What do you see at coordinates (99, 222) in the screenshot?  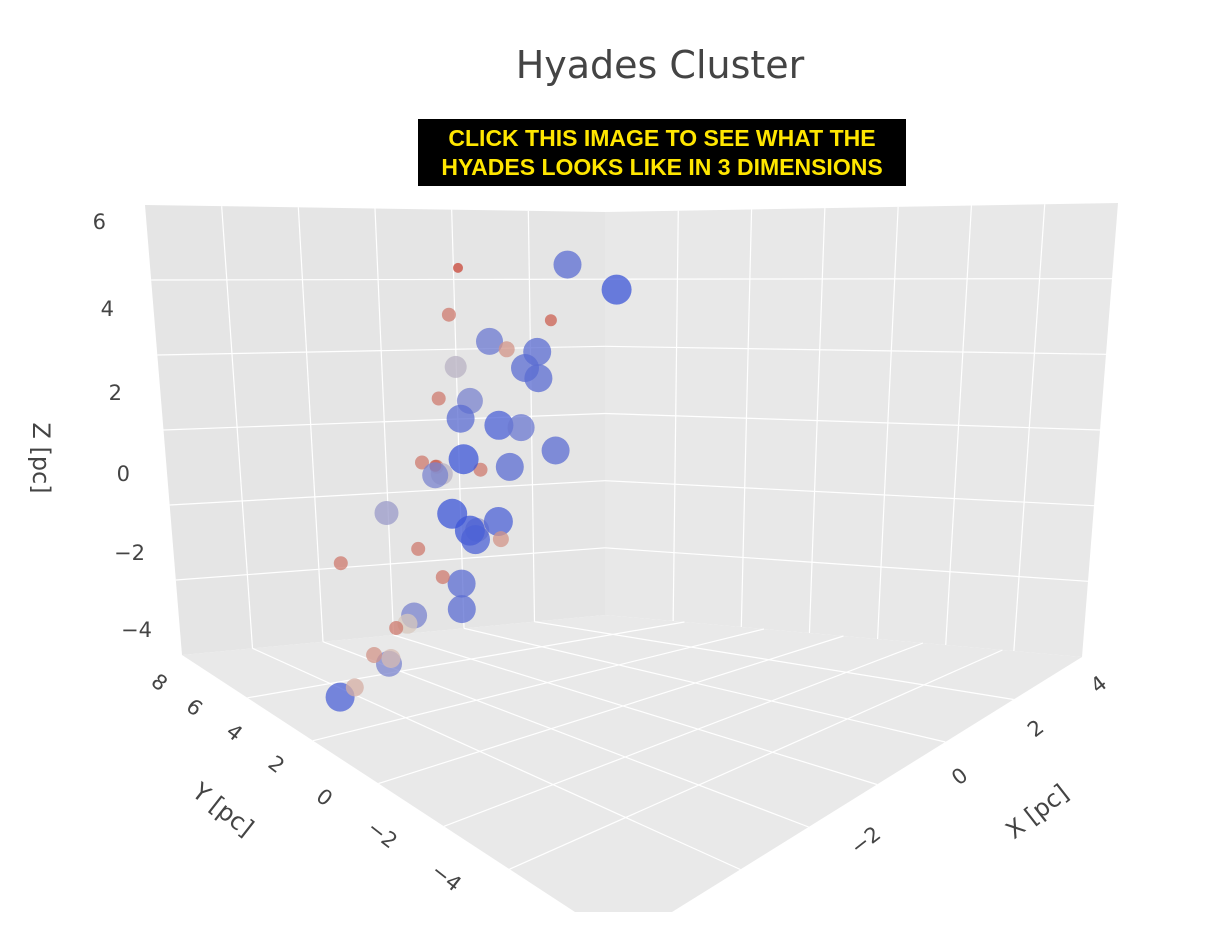 I see `z-tick: 6` at bounding box center [99, 222].